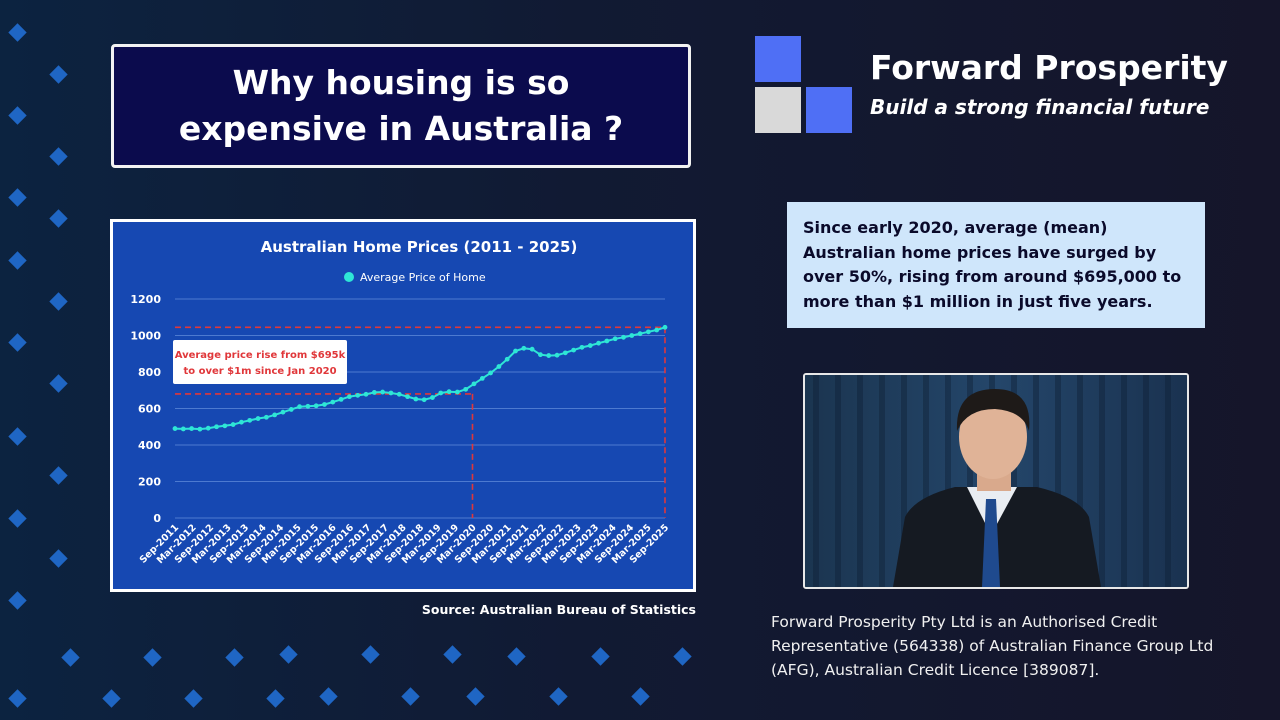 This screenshot has height=720, width=1280. I want to click on reference-lines, so click(420, 422).